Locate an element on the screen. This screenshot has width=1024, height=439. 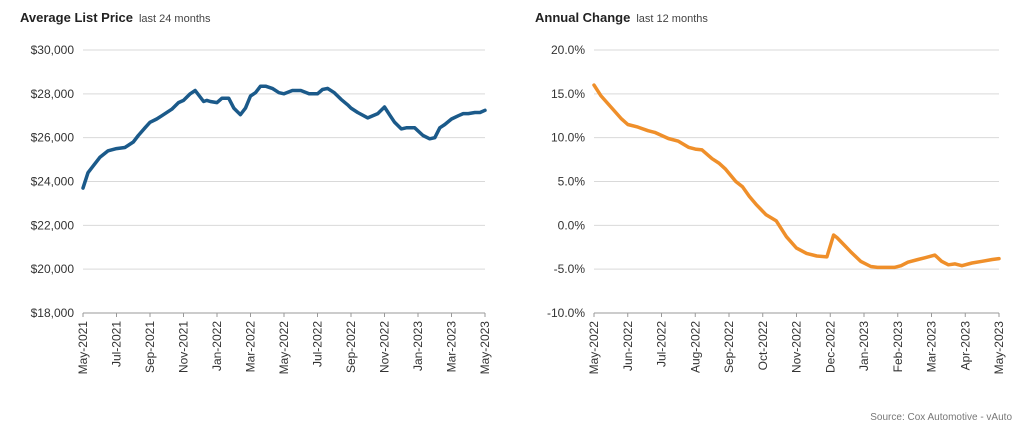
price-x-tick-label: Jul-2022 is located at coordinates (318, 344).